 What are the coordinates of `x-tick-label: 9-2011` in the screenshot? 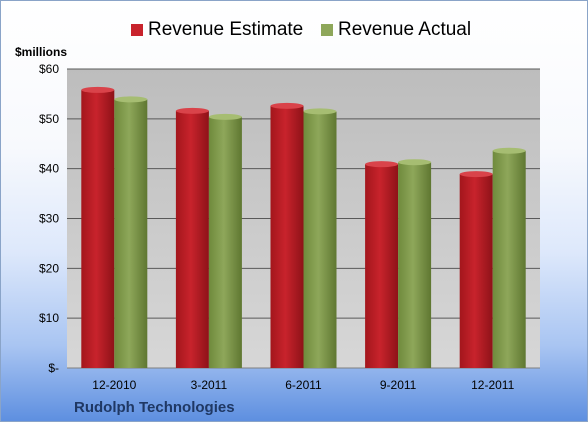 It's located at (398, 385).